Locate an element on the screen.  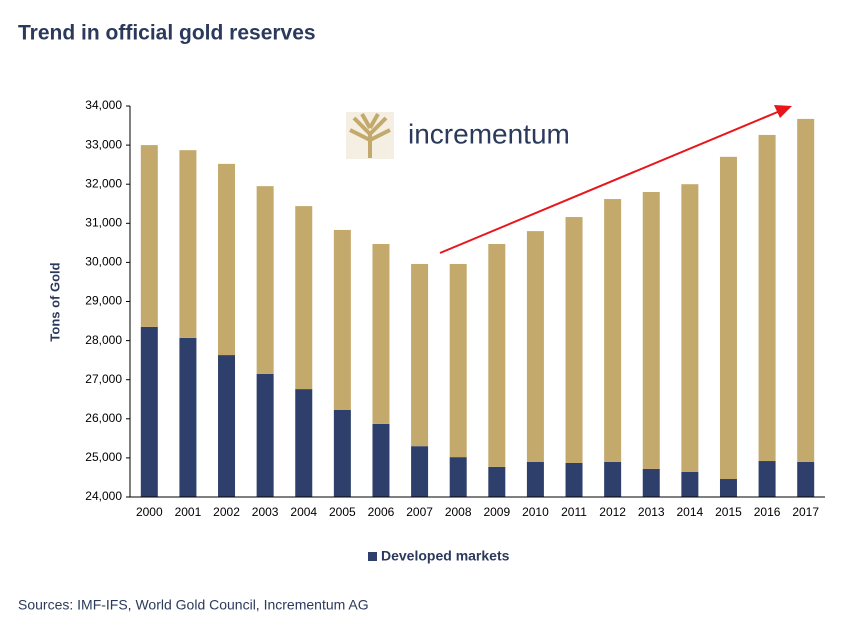
arrow-head is located at coordinates (783, 111).